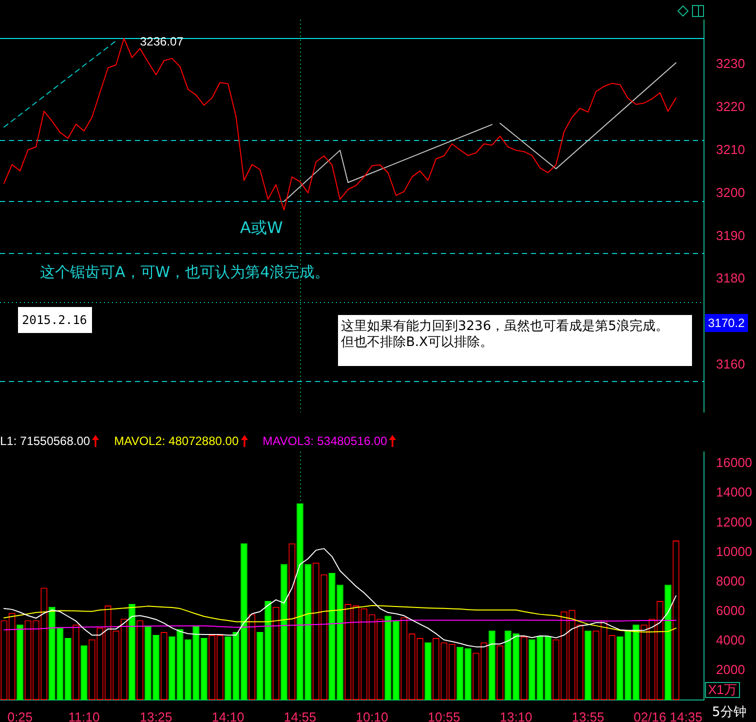 The image size is (756, 722). Describe the element at coordinates (730, 106) in the screenshot. I see `y-tick-label: 3220` at that location.